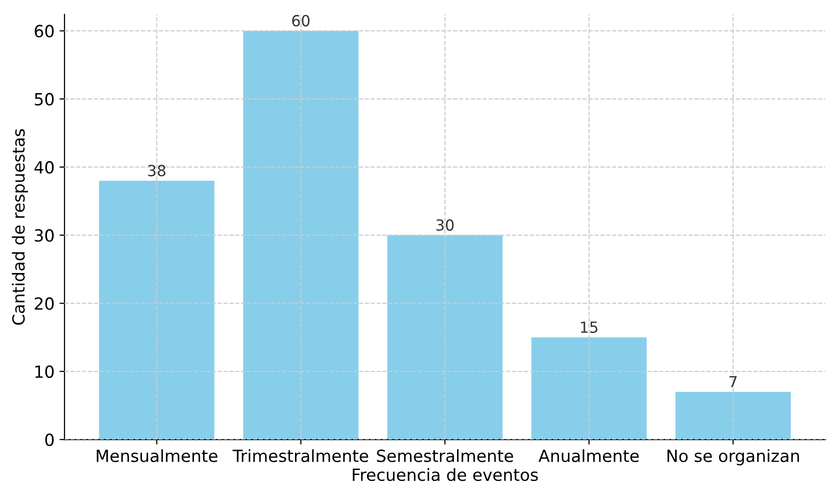  What do you see at coordinates (300, 455) in the screenshot?
I see `x-tick-label: Trimestralmente` at bounding box center [300, 455].